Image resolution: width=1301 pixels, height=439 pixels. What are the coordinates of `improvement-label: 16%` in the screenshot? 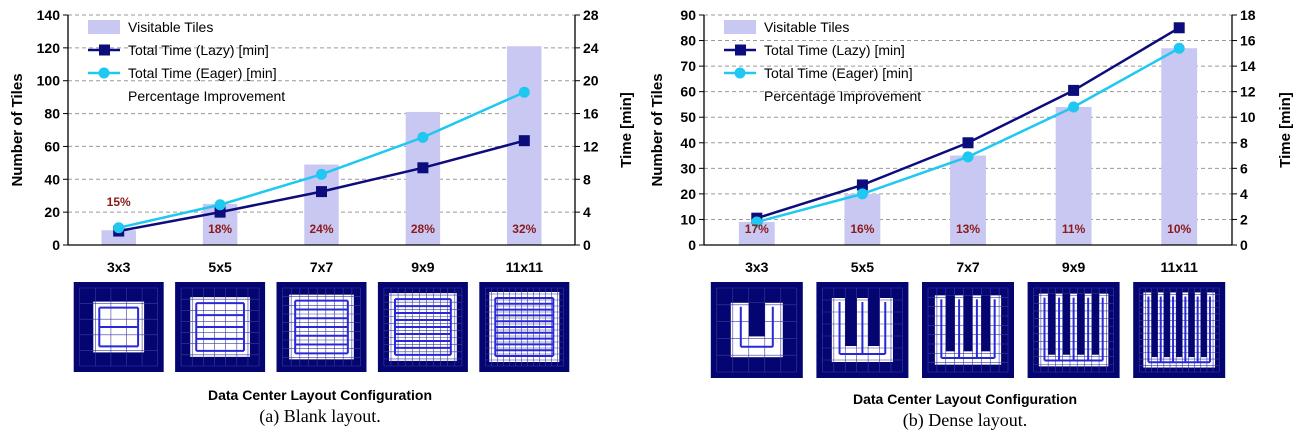 It's located at (862, 229).